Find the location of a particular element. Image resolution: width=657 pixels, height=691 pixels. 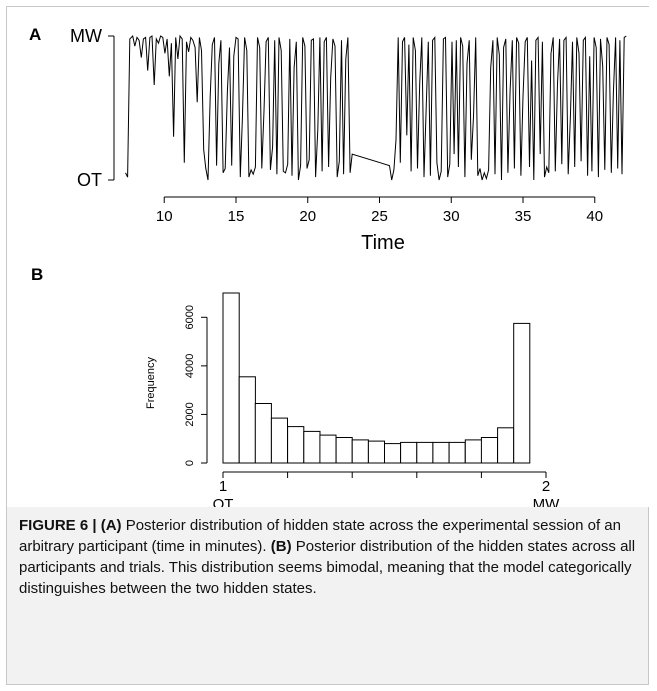

panel-a-x-tick-label: 20 is located at coordinates (307, 216).